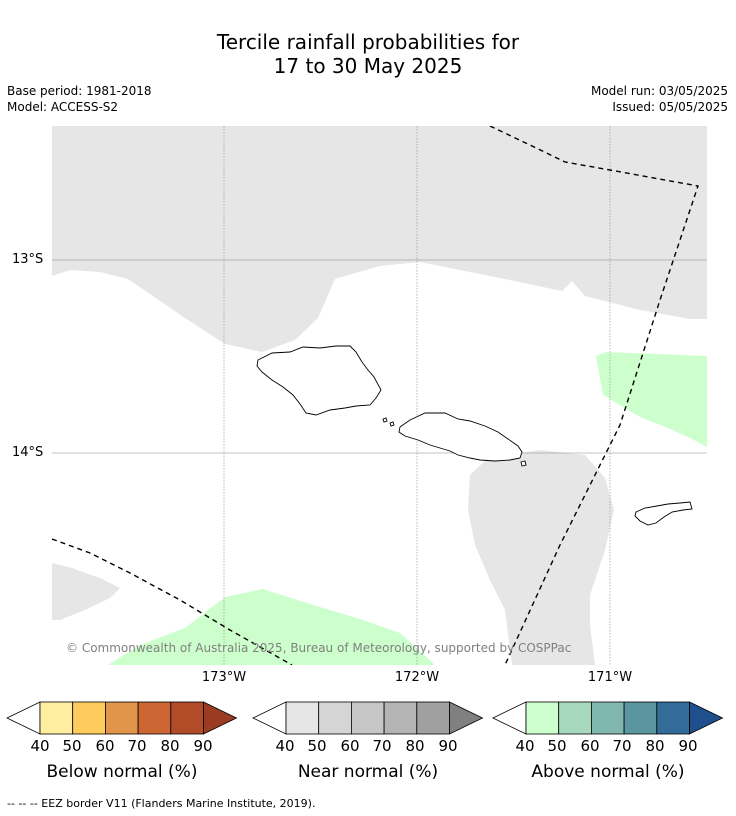 This screenshot has height=816, width=736. I want to click on colorbar-title-near: Near normal (%), so click(368, 772).